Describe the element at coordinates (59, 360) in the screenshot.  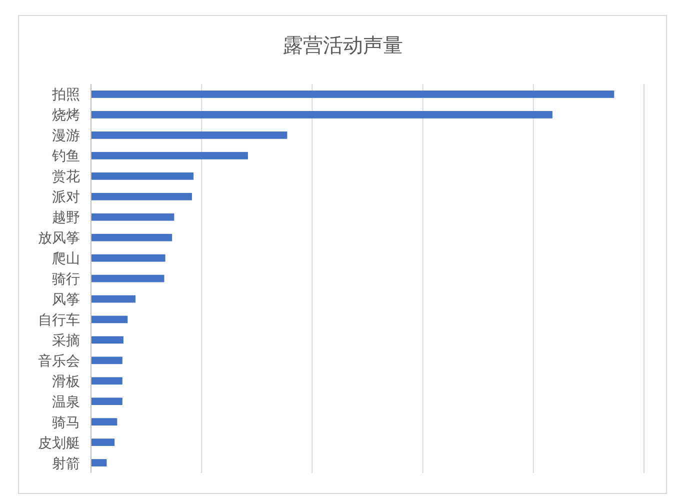
I see `y-tick-label: 音乐会` at that location.